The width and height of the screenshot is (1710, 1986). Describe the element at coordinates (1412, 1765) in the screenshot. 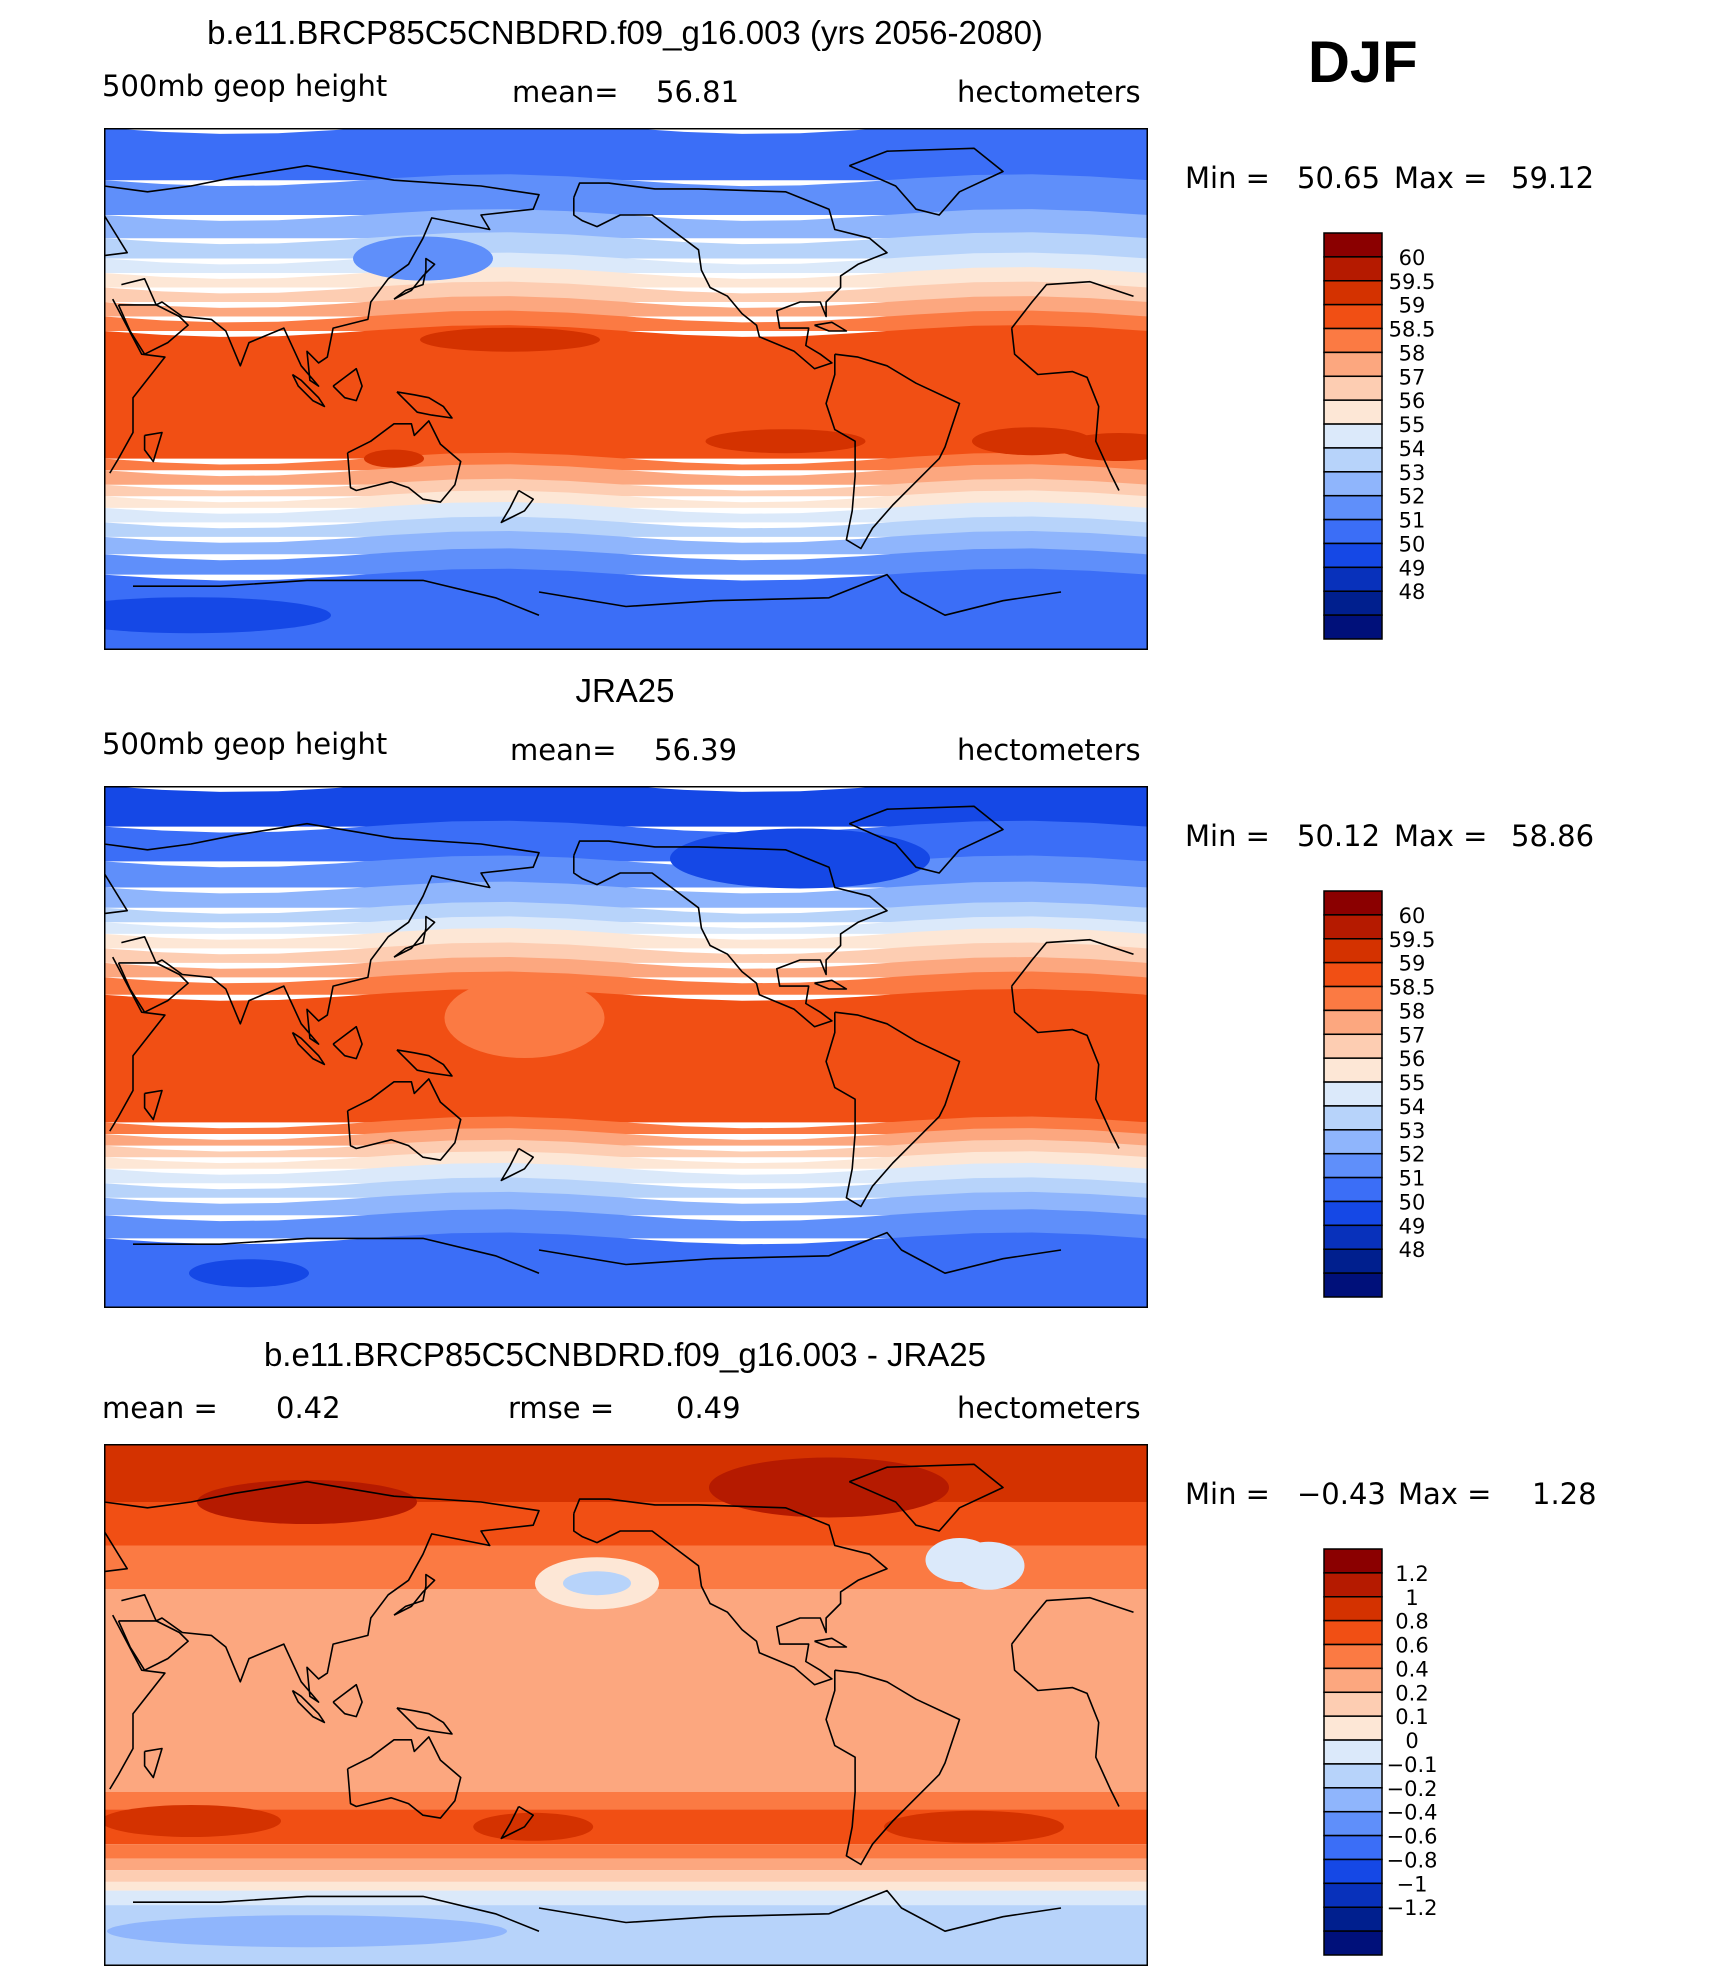

I see `colorbar-tick-label: −0.1` at that location.